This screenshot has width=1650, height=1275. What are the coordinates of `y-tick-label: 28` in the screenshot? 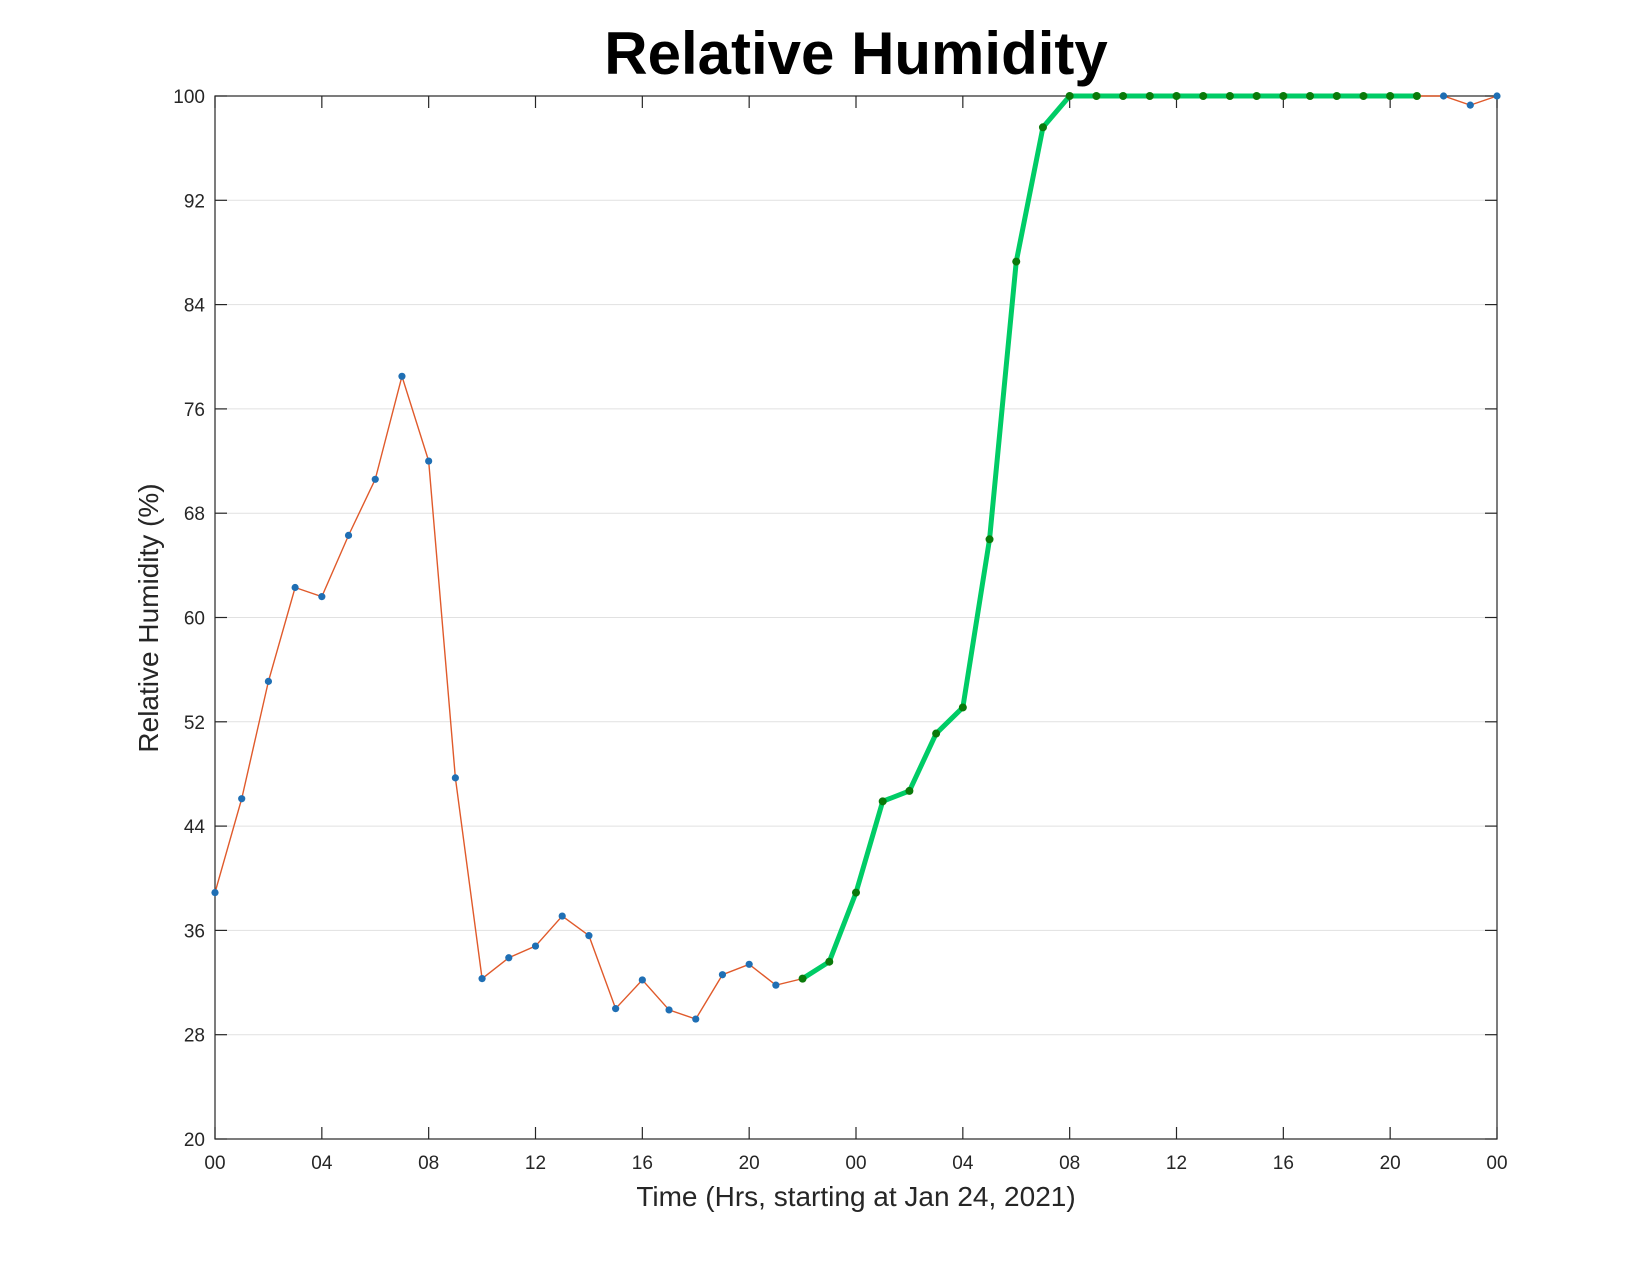 It's located at (194, 1036).